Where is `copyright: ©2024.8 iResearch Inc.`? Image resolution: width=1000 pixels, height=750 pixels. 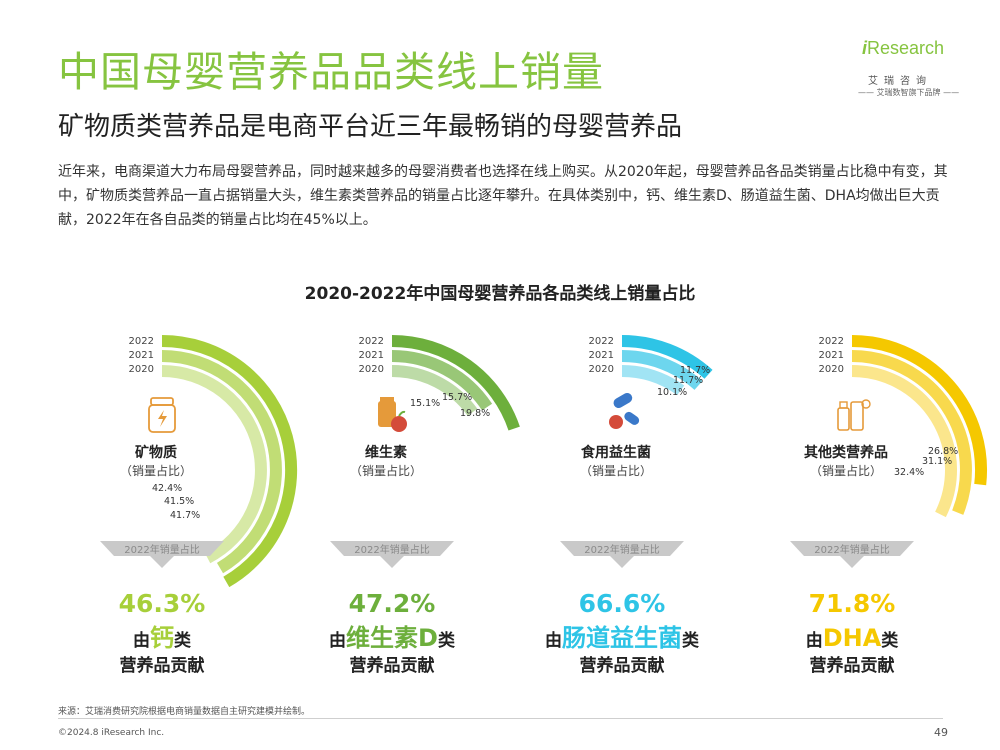 copyright: ©2024.8 iResearch Inc. is located at coordinates (111, 733).